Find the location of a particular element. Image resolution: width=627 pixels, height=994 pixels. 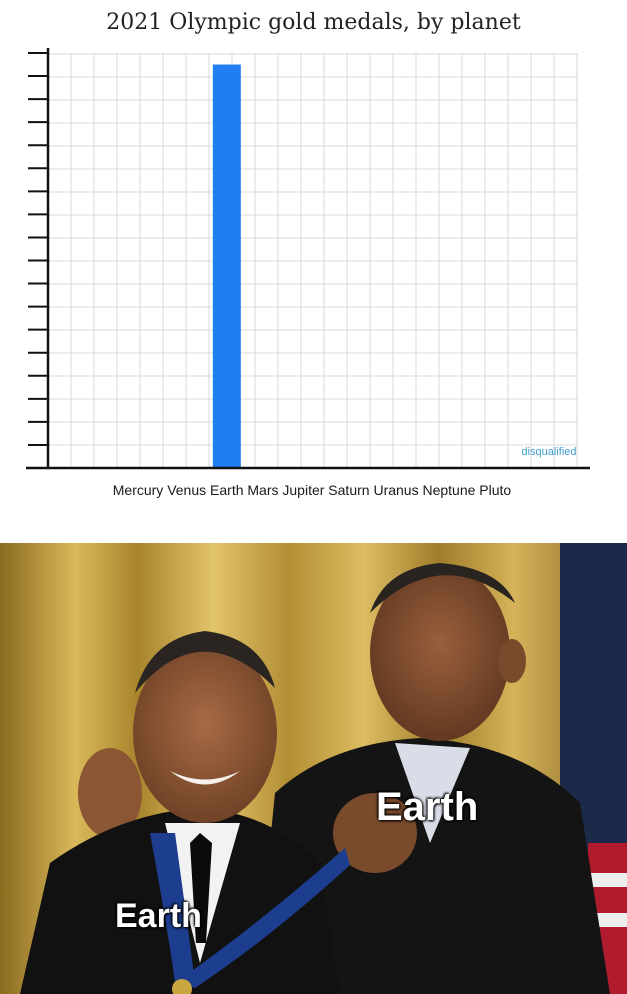

giver-hand is located at coordinates (375, 833).